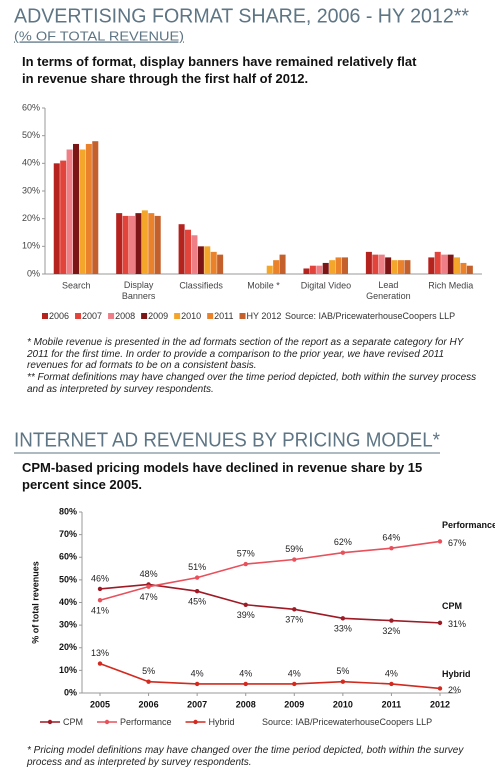 Image resolution: width=495 pixels, height=780 pixels. What do you see at coordinates (343, 704) in the screenshot?
I see `x-tick-label: 2010` at bounding box center [343, 704].